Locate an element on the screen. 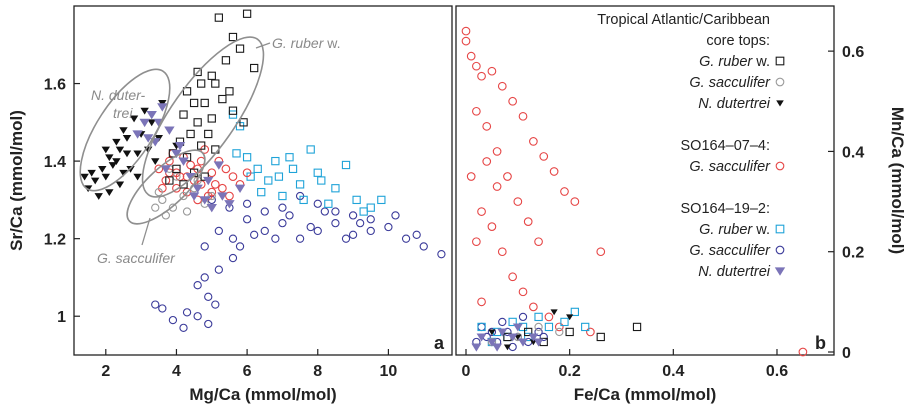 The height and width of the screenshot is (409, 908). y-tick-label: 0.2 is located at coordinates (853, 253).